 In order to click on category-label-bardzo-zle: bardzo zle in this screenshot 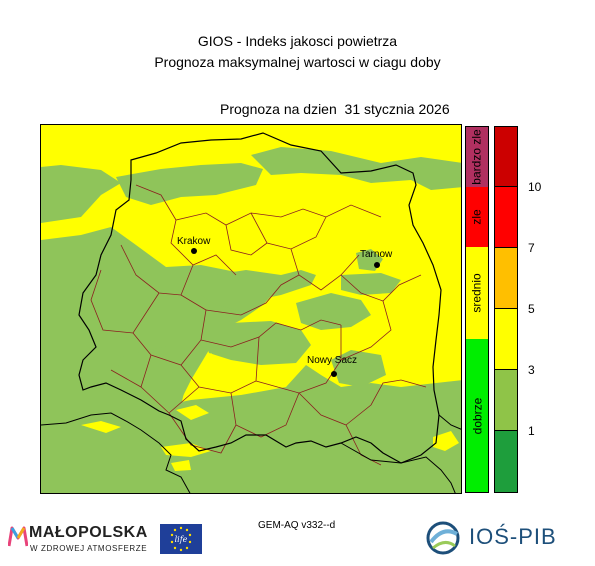, I will do `click(477, 157)`.